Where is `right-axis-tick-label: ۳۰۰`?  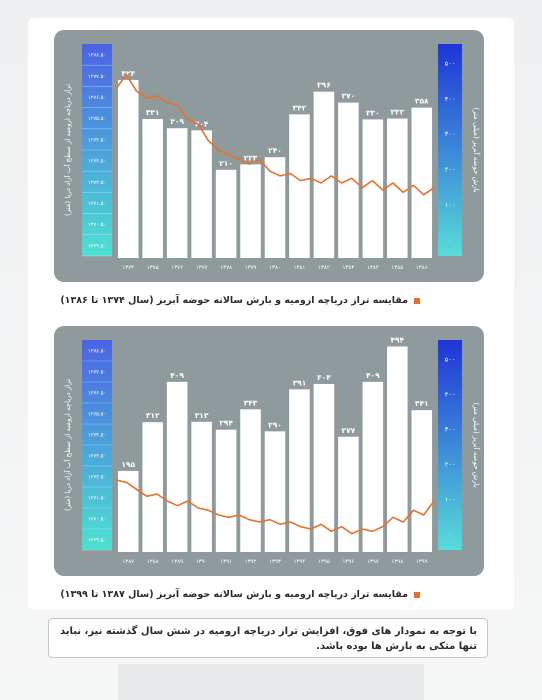
right-axis-tick-label: ۳۰۰ is located at coordinates (450, 134).